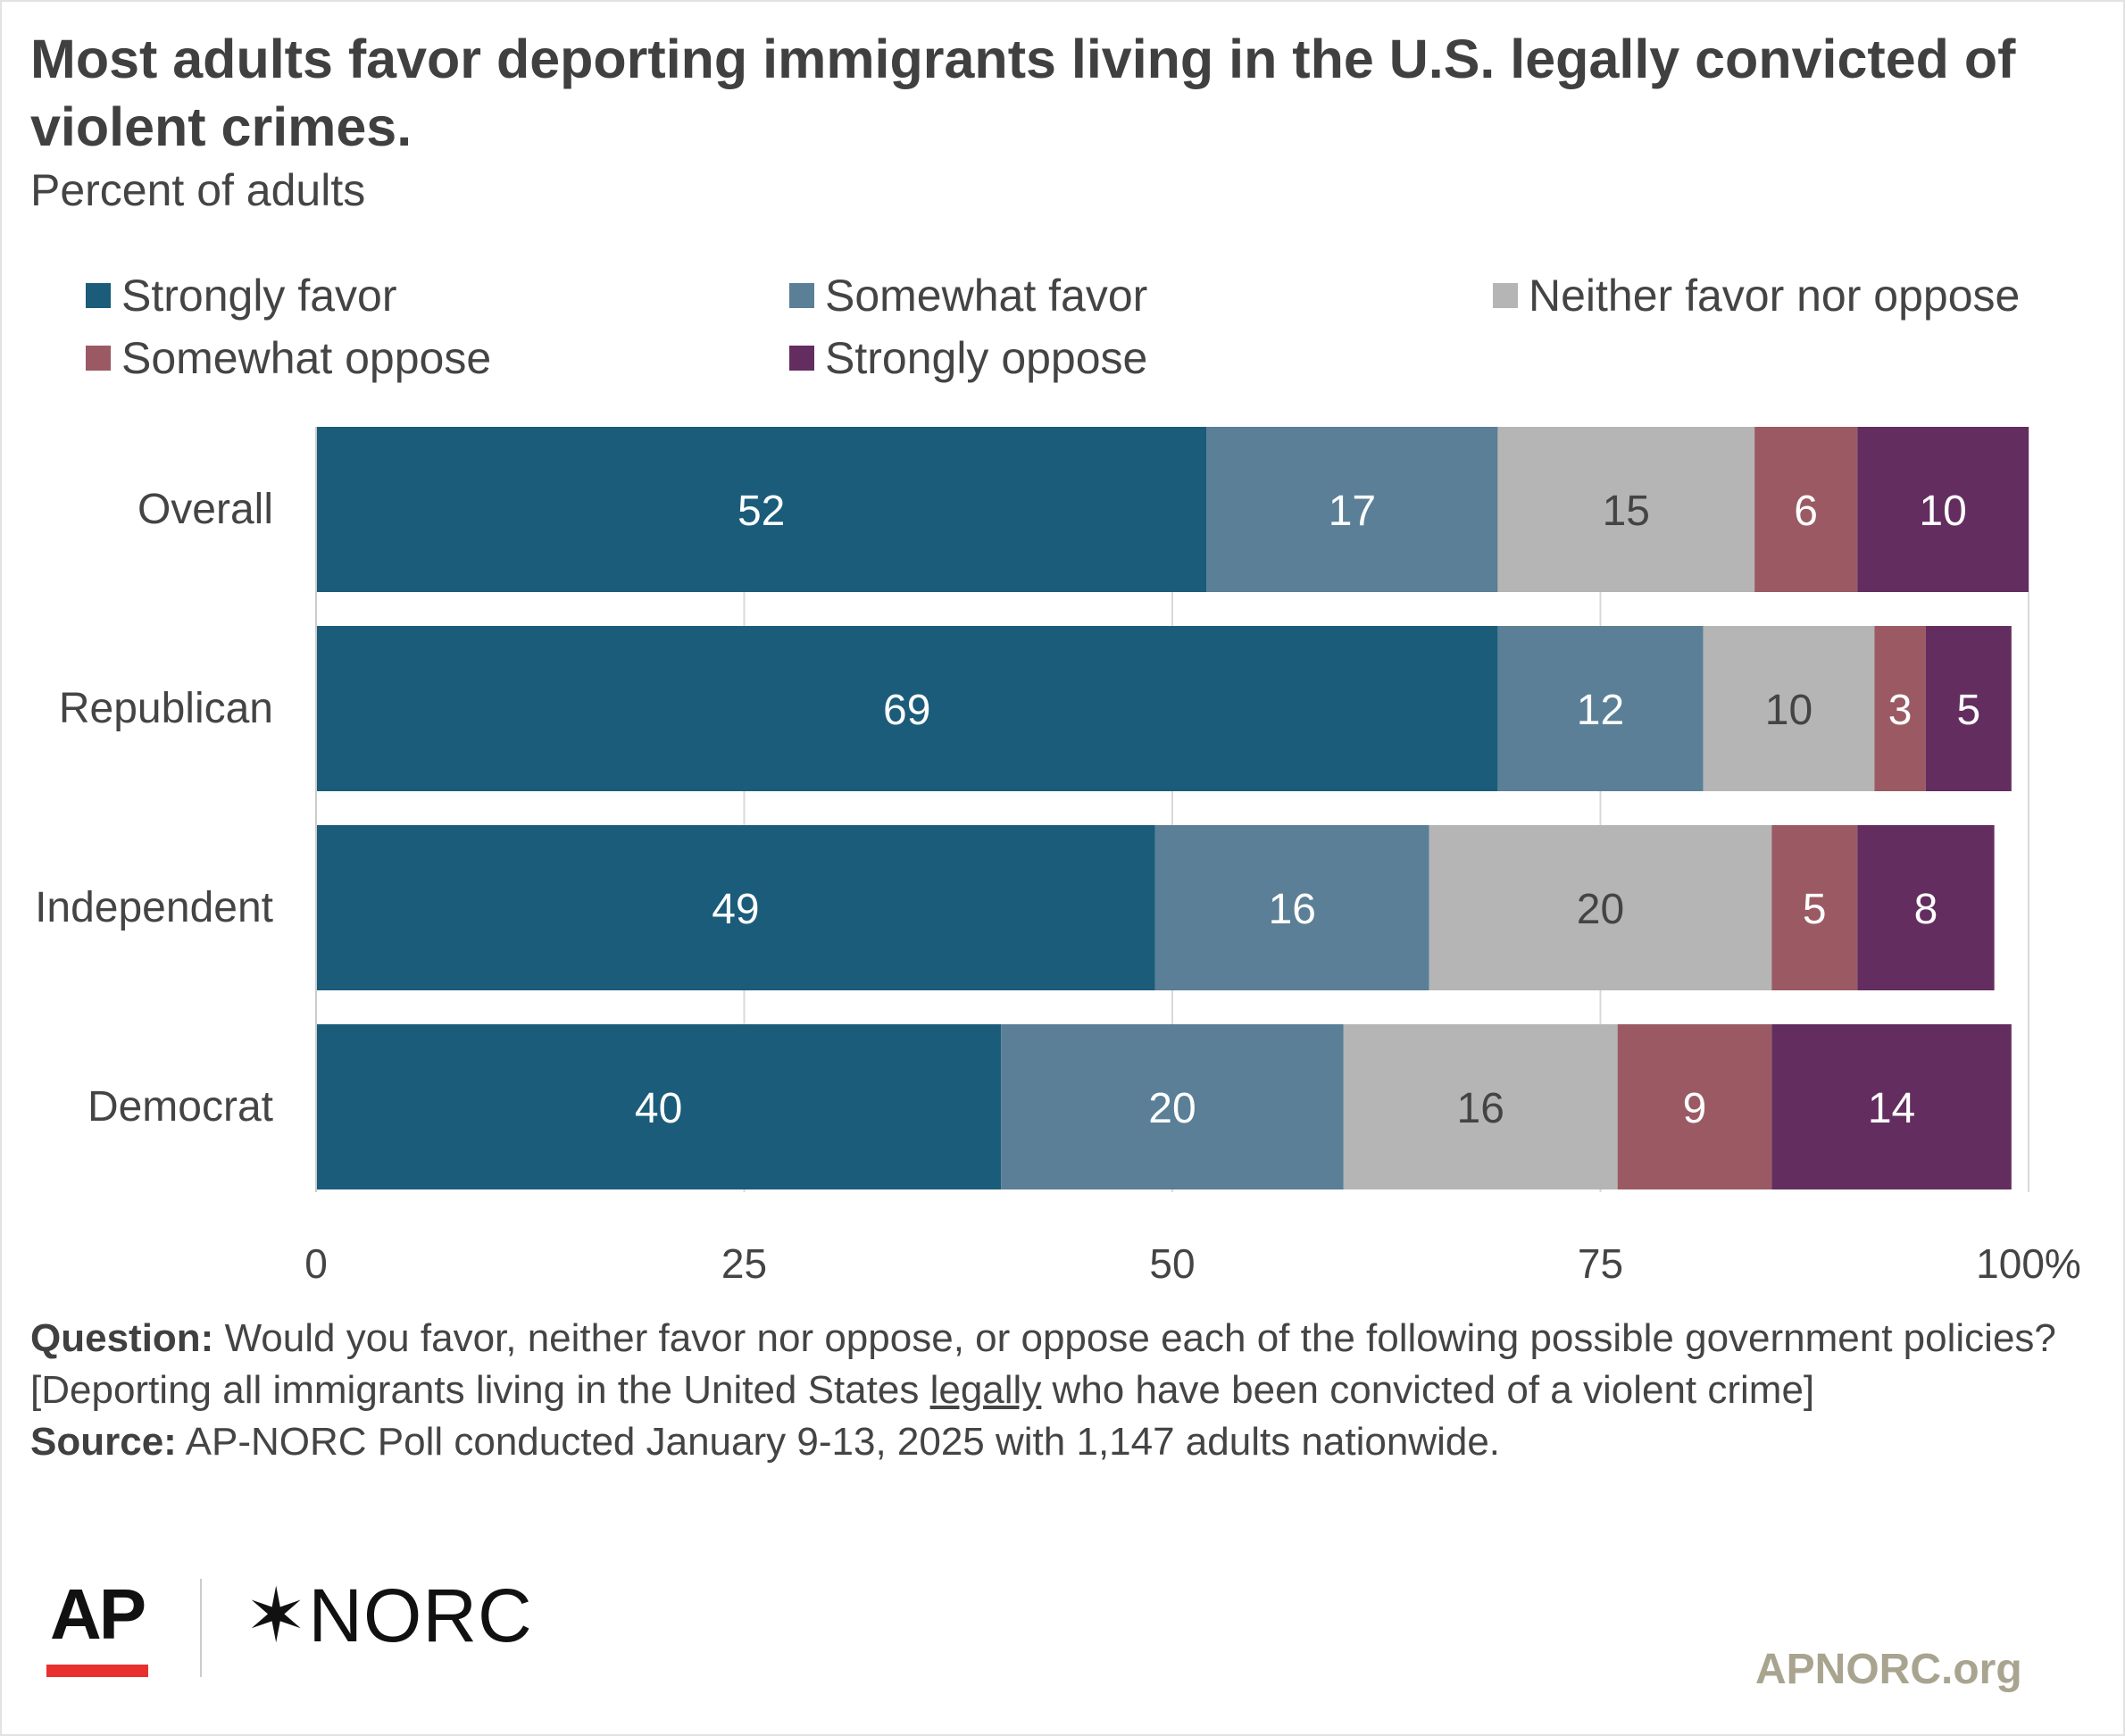 The height and width of the screenshot is (1736, 2125). I want to click on legend-item-strongly-oppose: Strongly oppose, so click(968, 358).